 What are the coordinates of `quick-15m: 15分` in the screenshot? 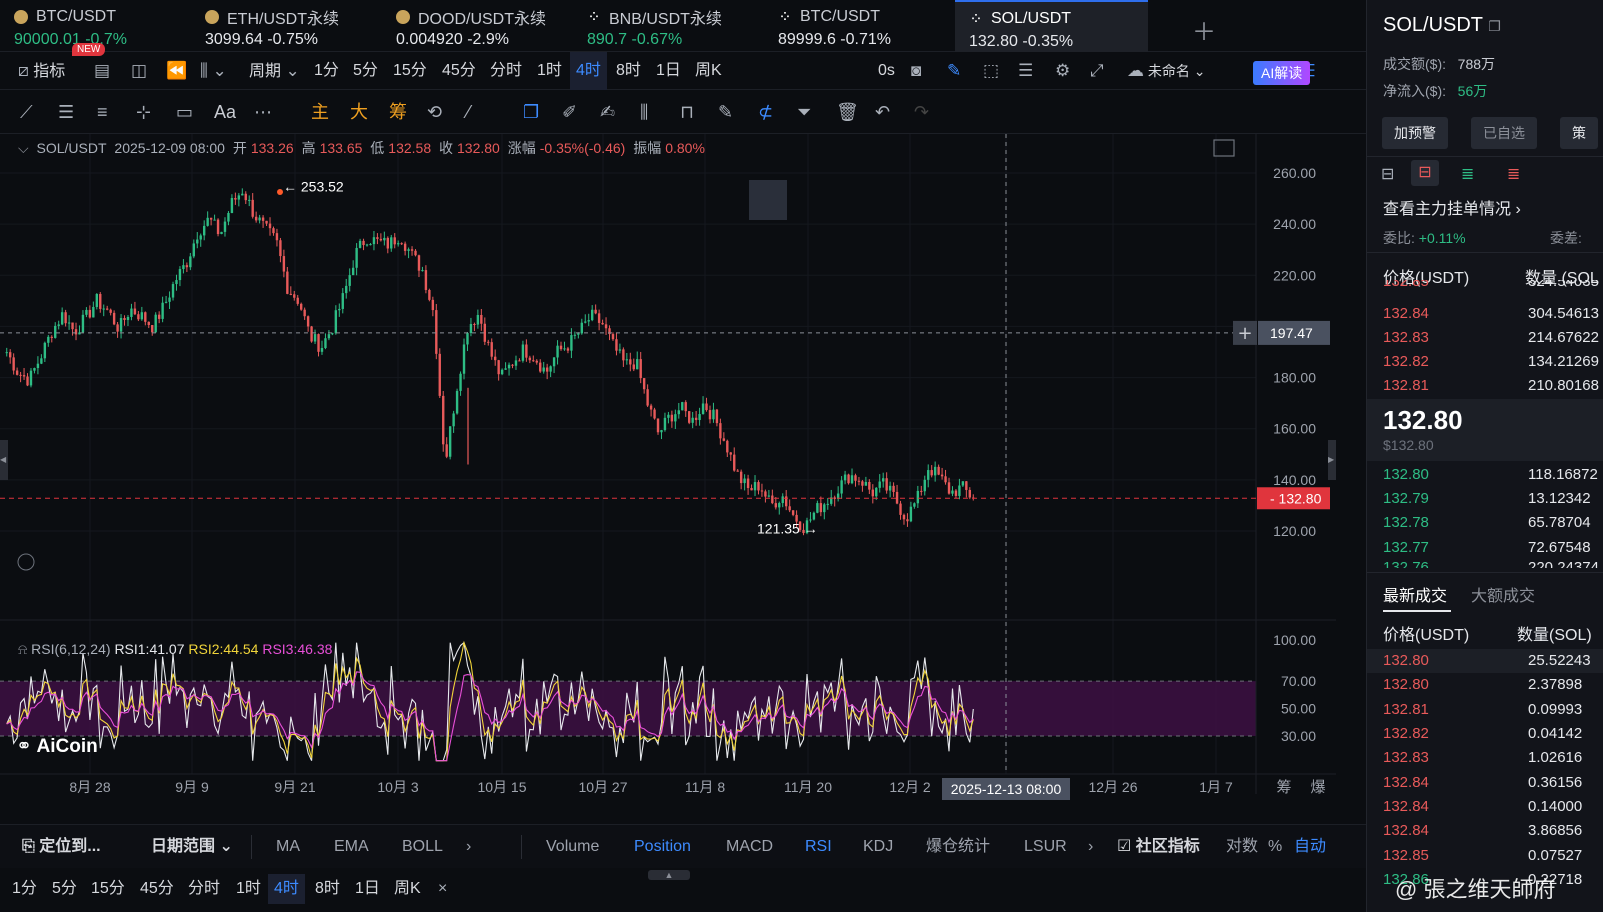 It's located at (108, 888).